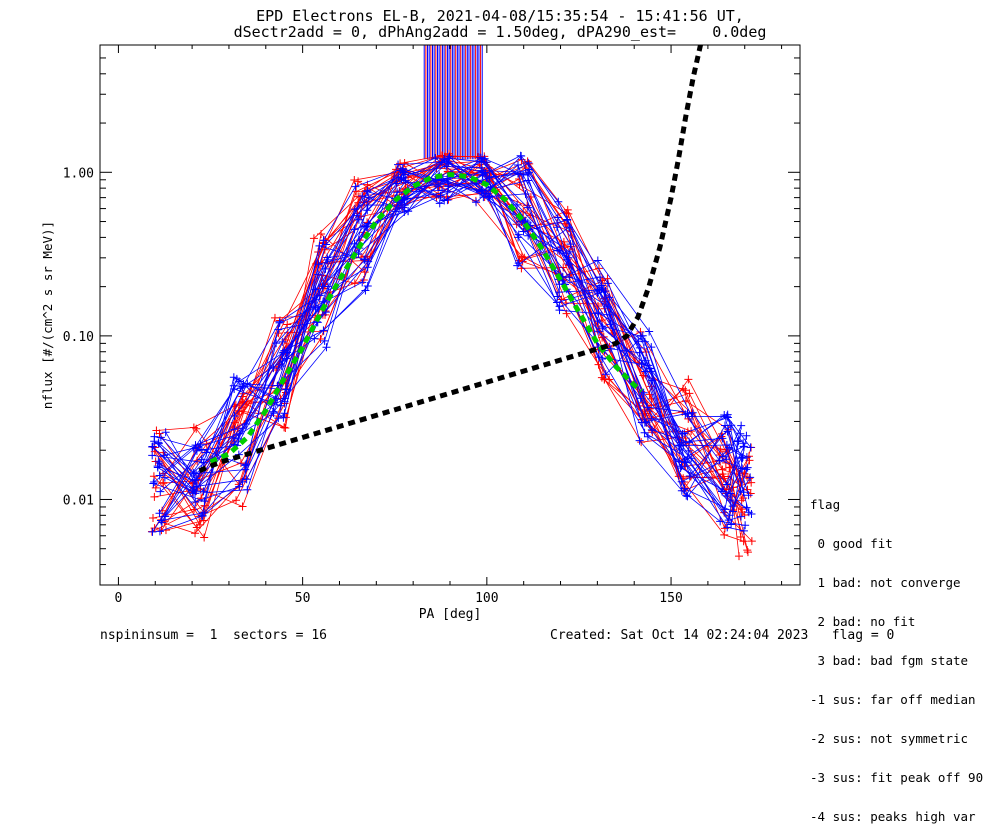  Describe the element at coordinates (893, 816) in the screenshot. I see `legend-item: -4 sus: peaks high var` at that location.